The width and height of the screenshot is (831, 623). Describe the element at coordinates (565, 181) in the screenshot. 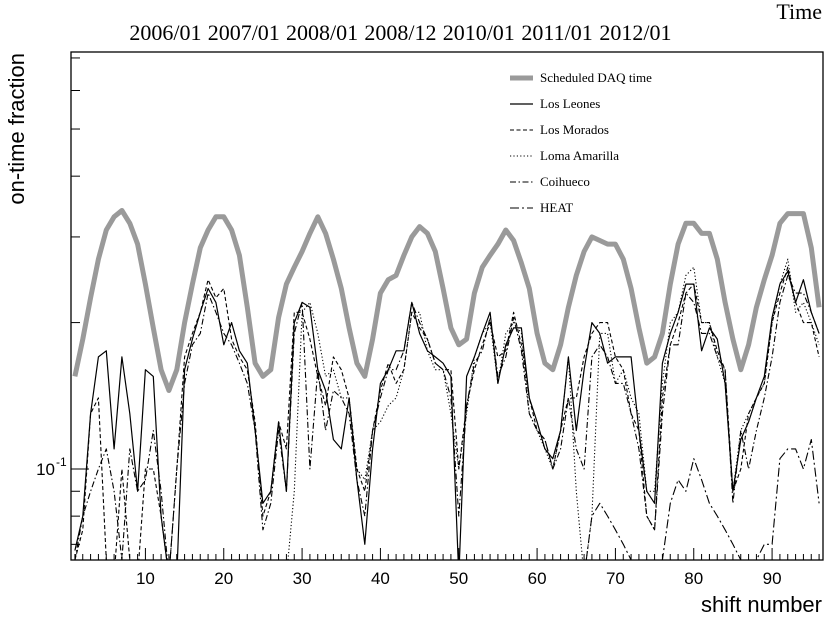

I see `legend-label: Coihueco` at that location.